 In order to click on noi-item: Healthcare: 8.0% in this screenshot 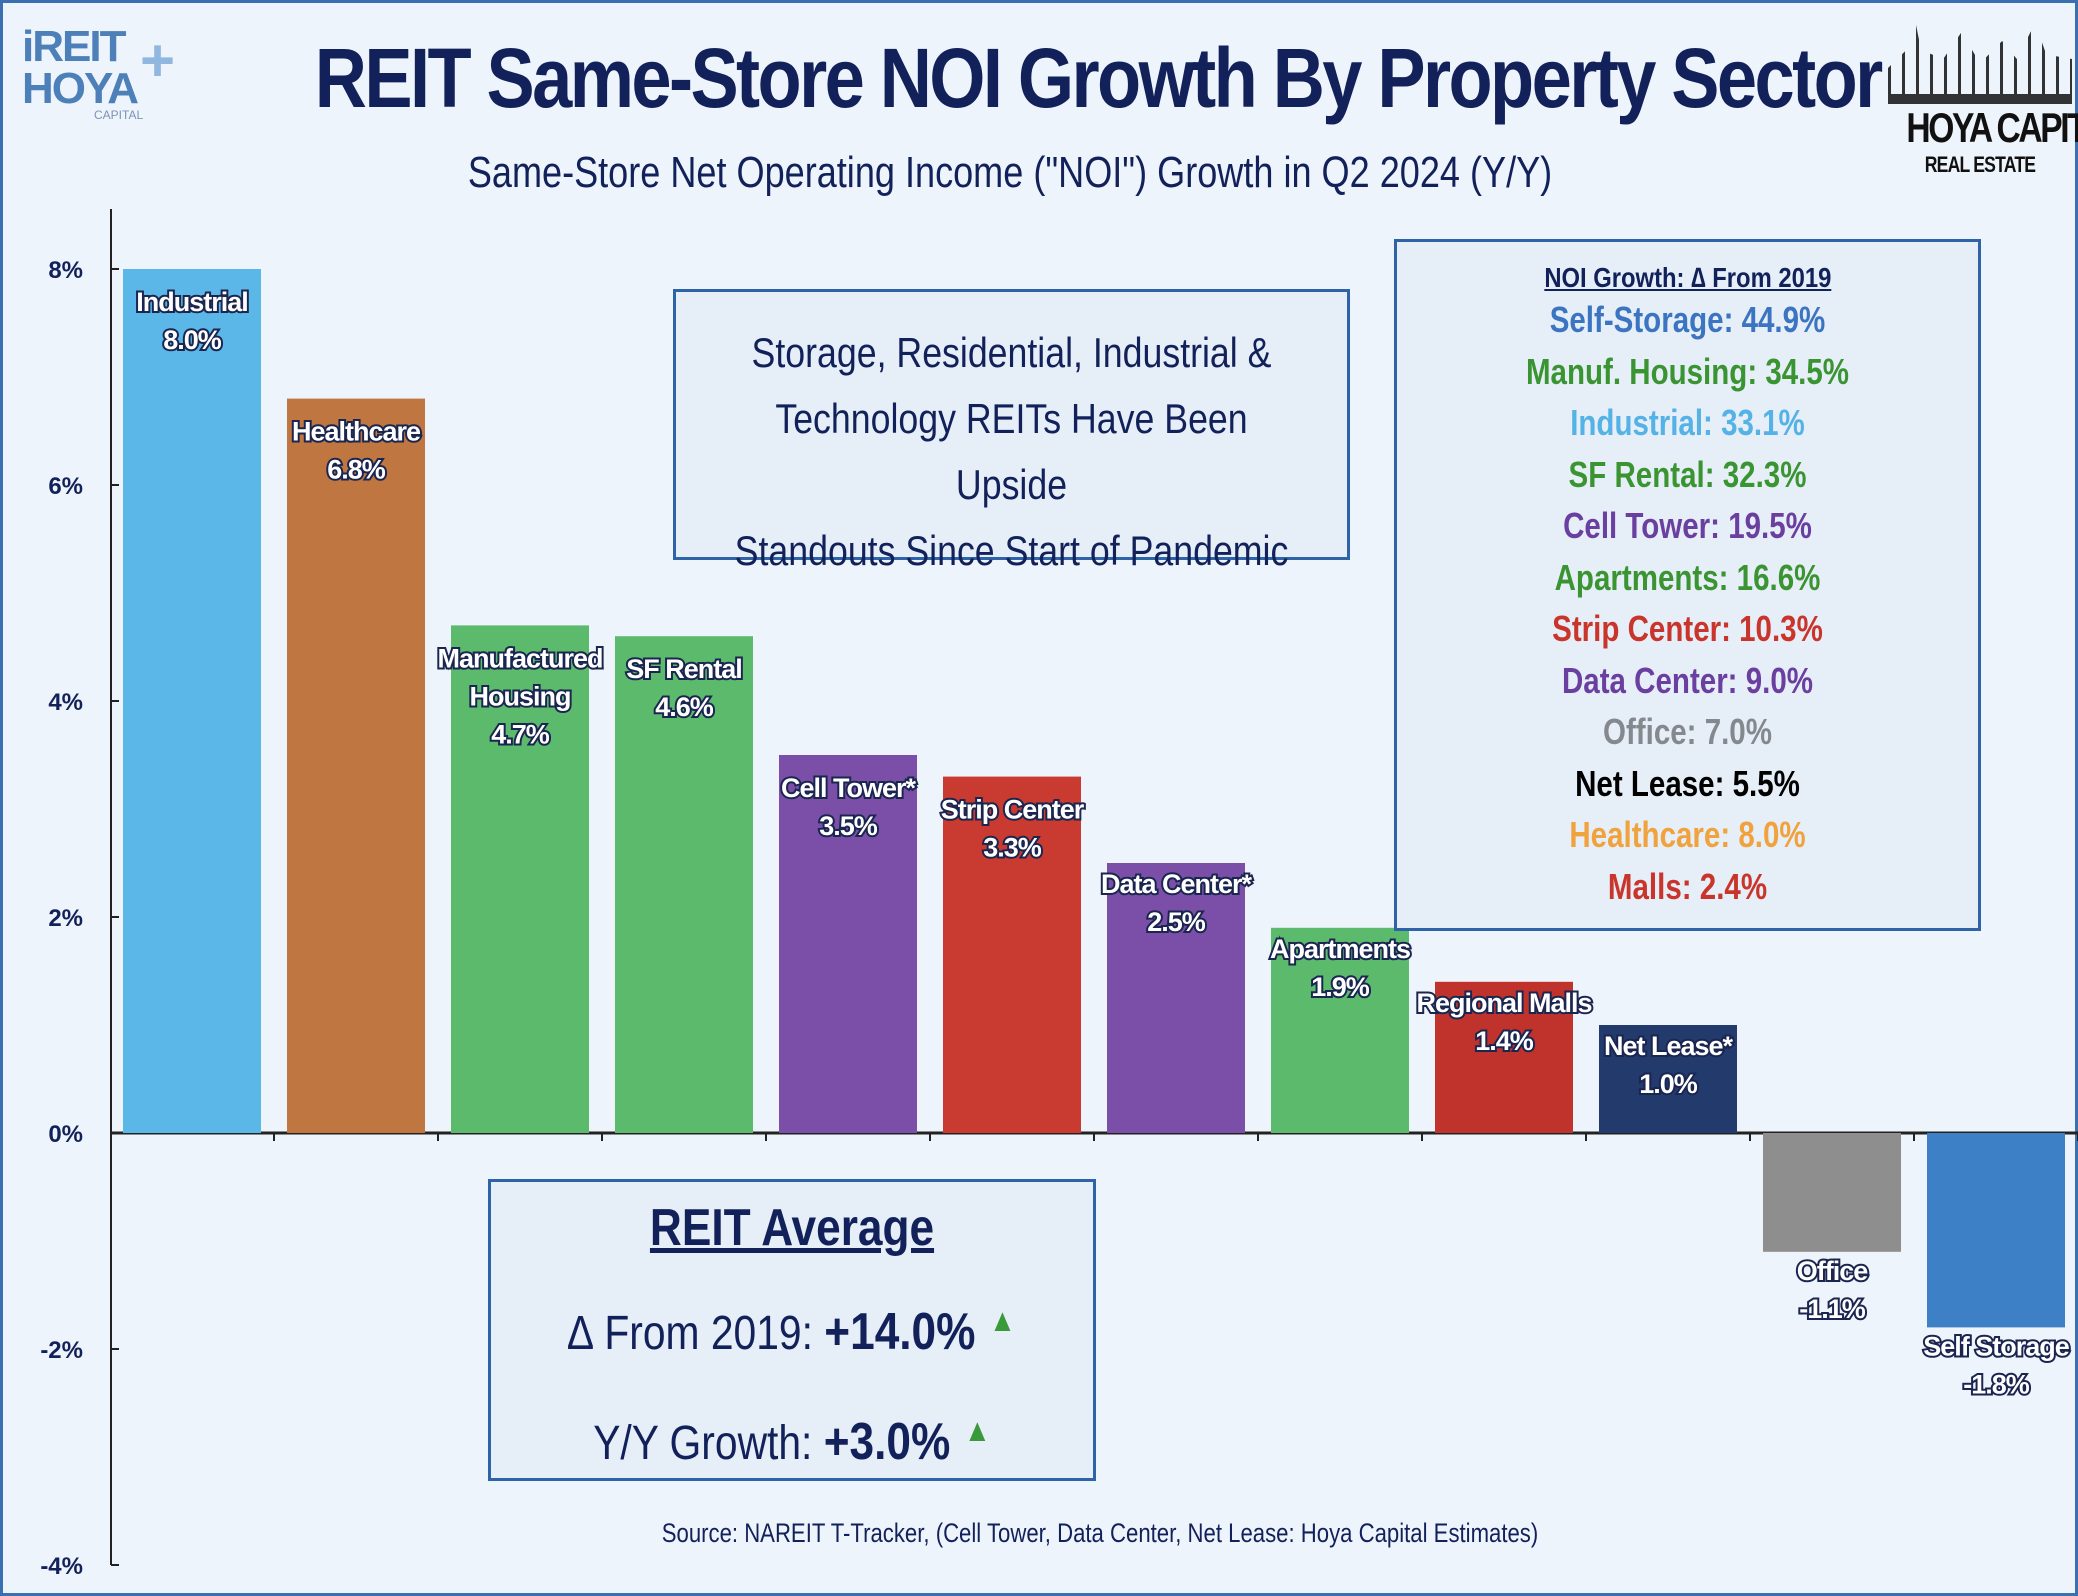, I will do `click(1687, 834)`.